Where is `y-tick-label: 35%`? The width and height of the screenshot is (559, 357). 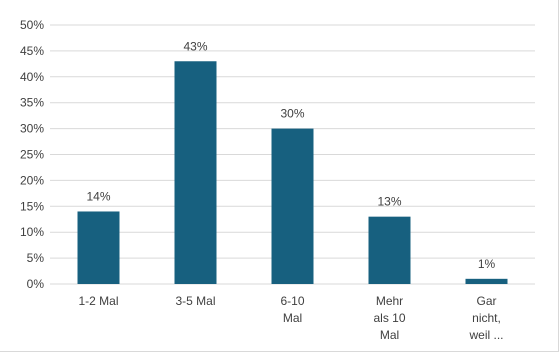 y-tick-label: 35% is located at coordinates (32, 103).